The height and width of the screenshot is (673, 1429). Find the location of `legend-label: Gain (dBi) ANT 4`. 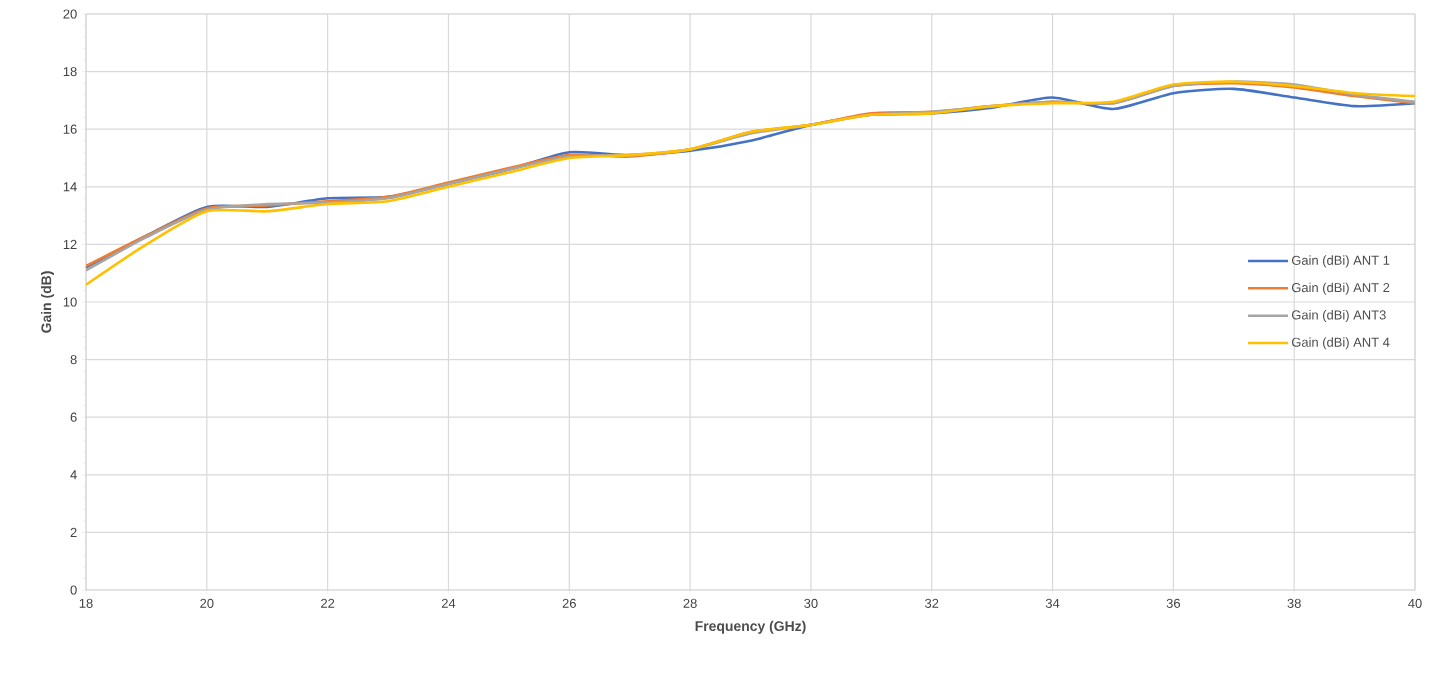

legend-label: Gain (dBi) ANT 4 is located at coordinates (1340, 343).